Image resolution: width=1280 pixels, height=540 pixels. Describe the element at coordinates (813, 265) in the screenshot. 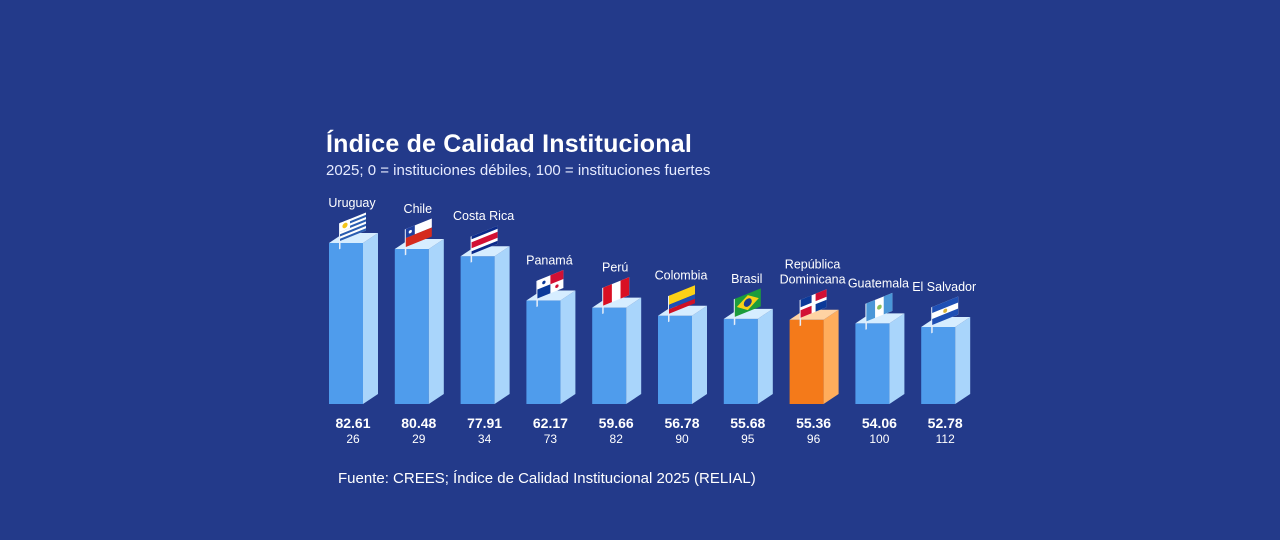

I see `country-label: República` at that location.